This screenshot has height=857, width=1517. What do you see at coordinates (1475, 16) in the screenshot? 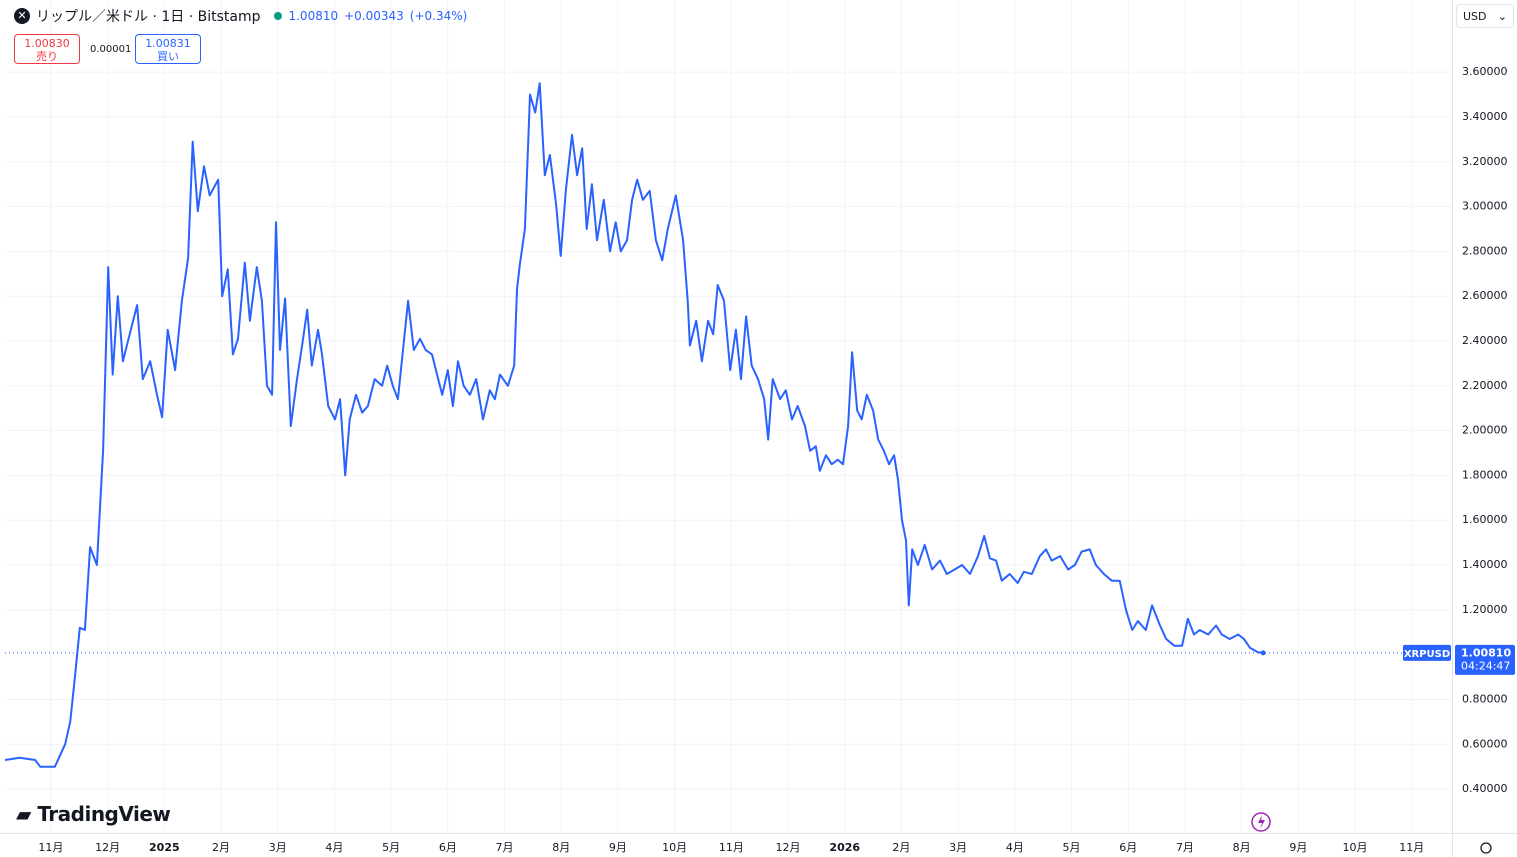
I see `currency: USD` at bounding box center [1475, 16].